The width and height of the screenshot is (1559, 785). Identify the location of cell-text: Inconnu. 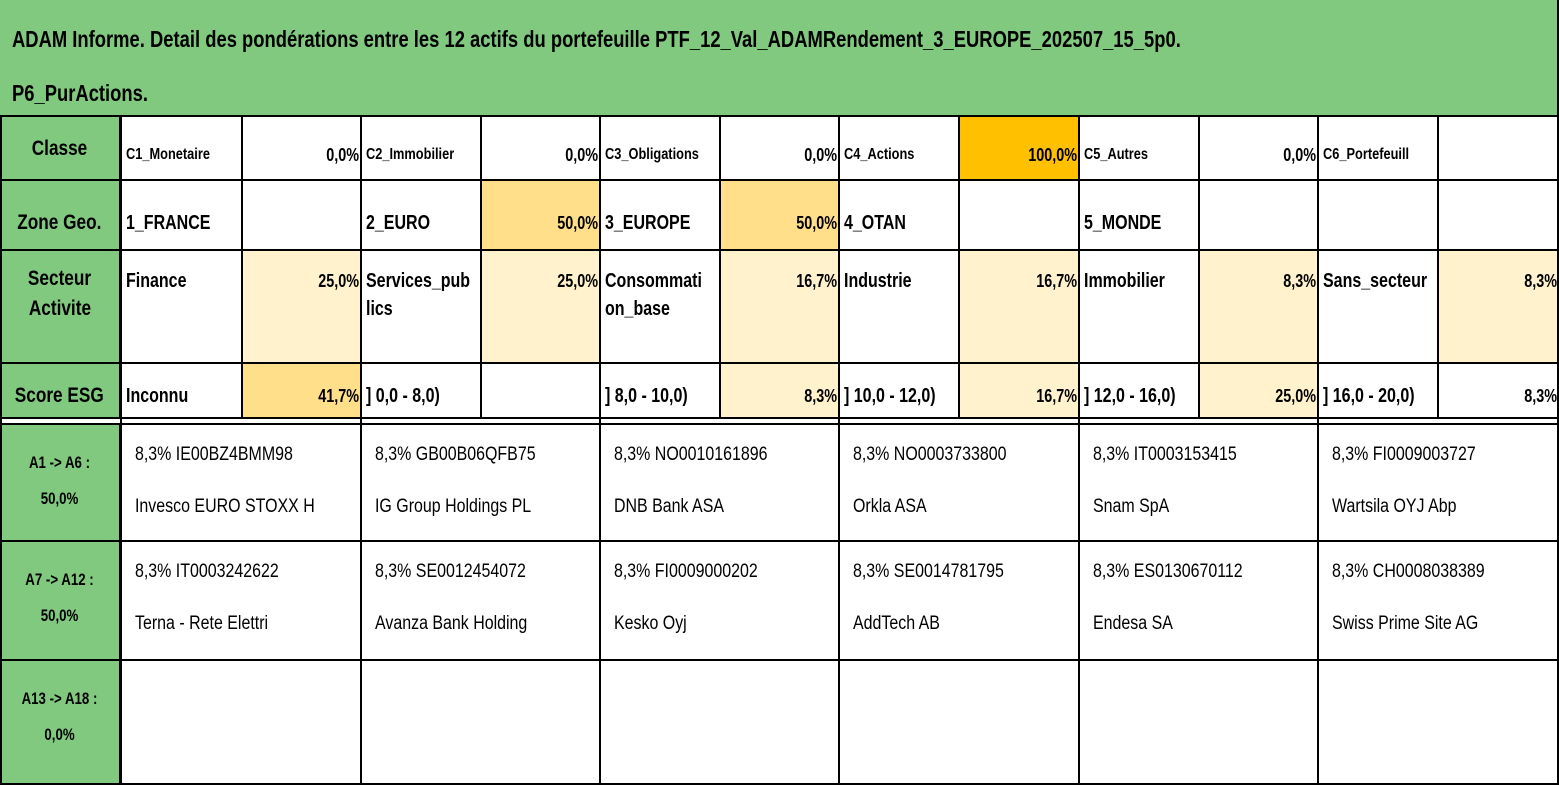
(157, 396).